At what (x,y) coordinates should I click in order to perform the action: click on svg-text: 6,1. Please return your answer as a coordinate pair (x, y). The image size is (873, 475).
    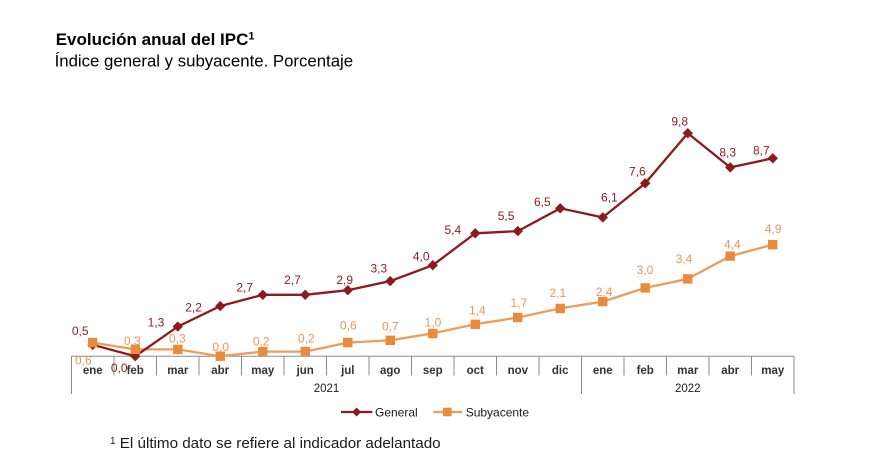
    Looking at the image, I should click on (609, 197).